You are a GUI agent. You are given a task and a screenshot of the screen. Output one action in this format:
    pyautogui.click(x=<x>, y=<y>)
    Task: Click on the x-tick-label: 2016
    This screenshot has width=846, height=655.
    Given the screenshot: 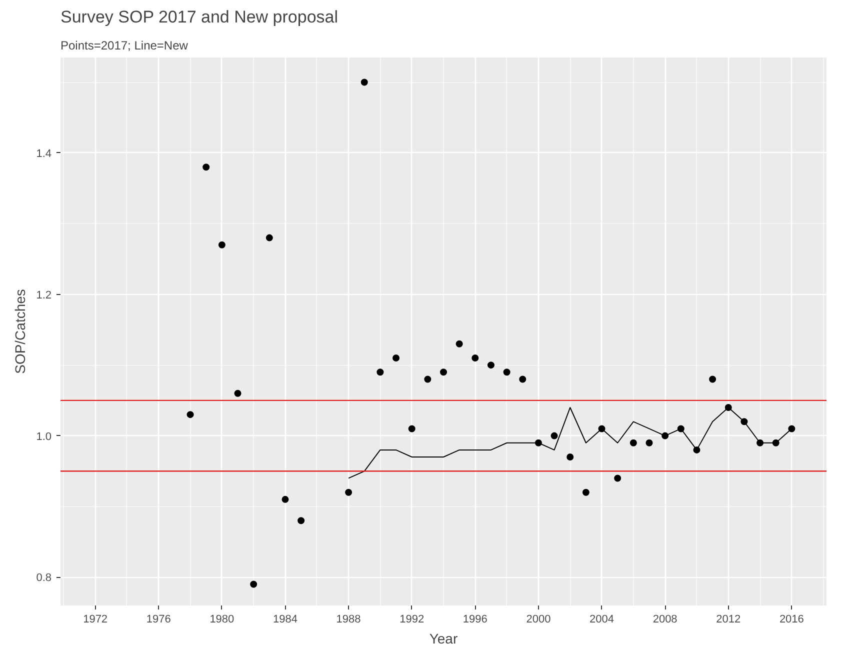 What is the action you would take?
    pyautogui.click(x=791, y=620)
    